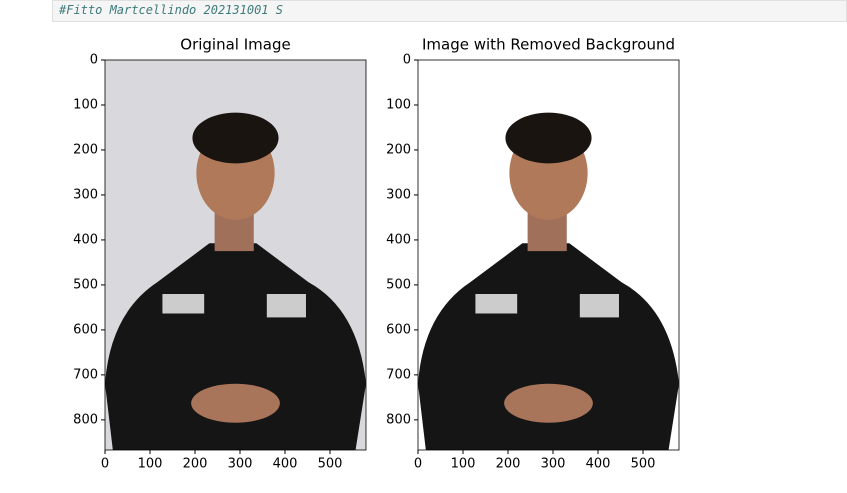 The width and height of the screenshot is (847, 493). Describe the element at coordinates (171, 10) in the screenshot. I see `code-line: #Fitto Martcellindo 202131001 S` at that location.